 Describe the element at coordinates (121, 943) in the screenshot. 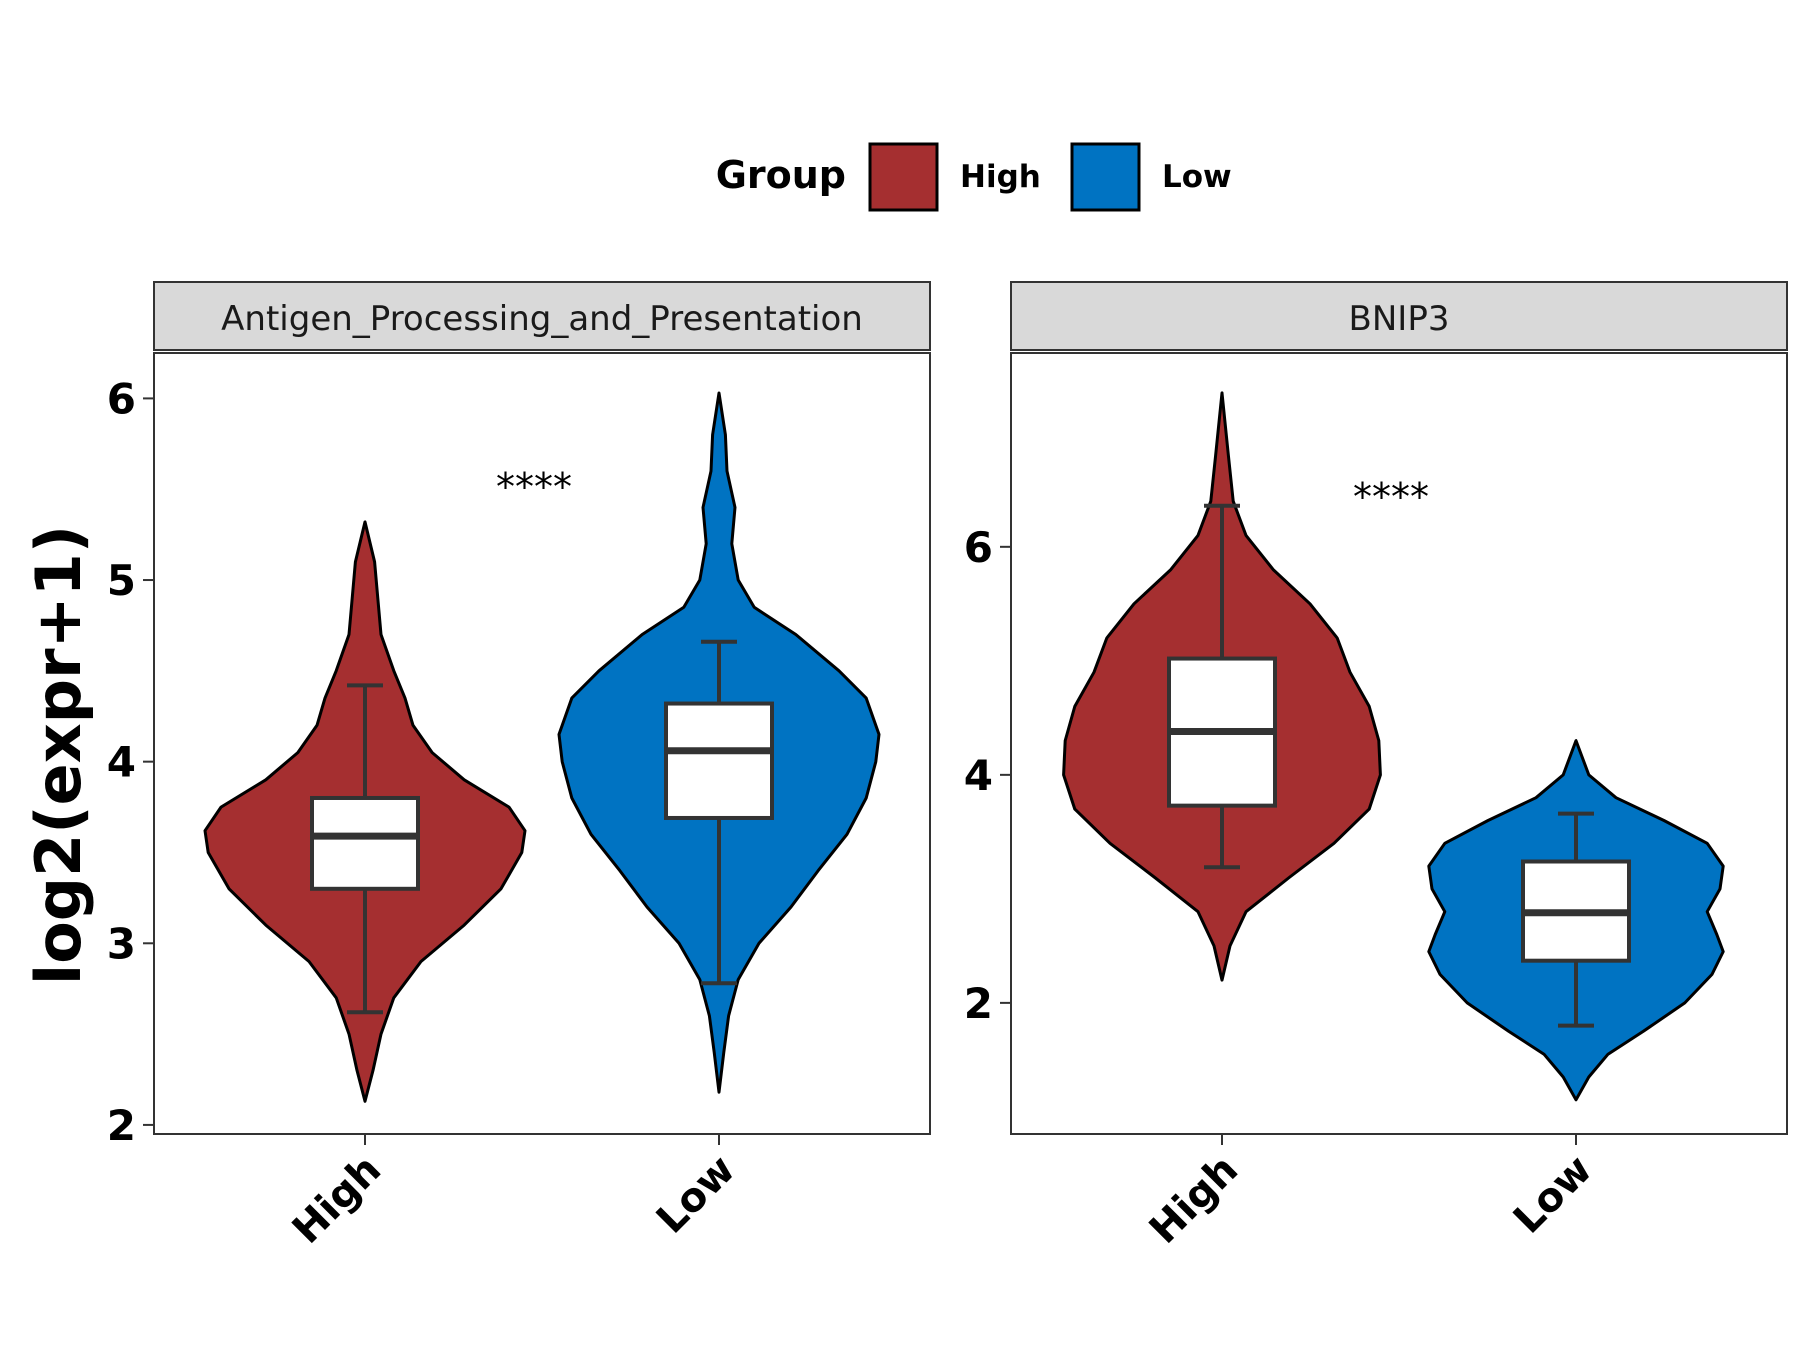

I see `y-tick-label: 3` at that location.